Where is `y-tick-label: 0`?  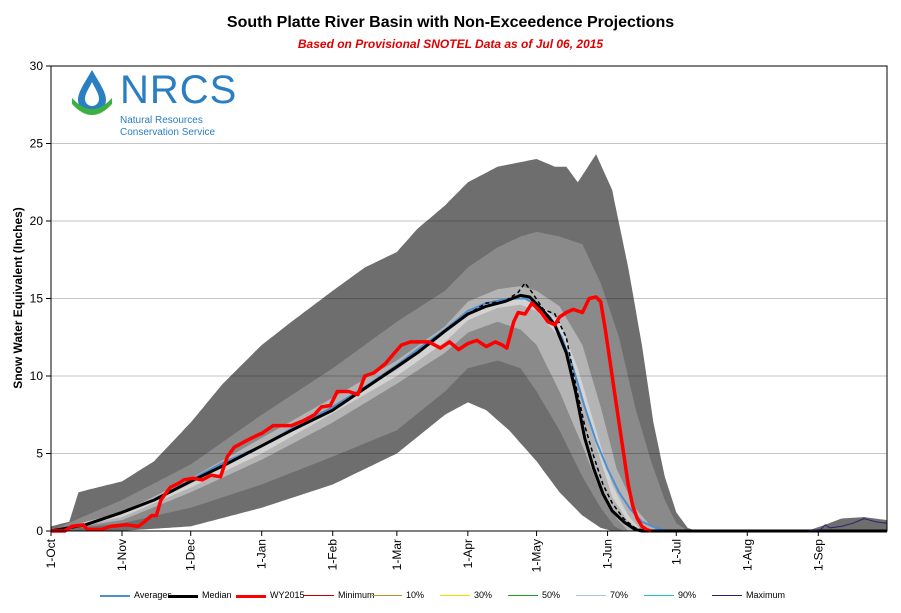 y-tick-label: 0 is located at coordinates (39, 531).